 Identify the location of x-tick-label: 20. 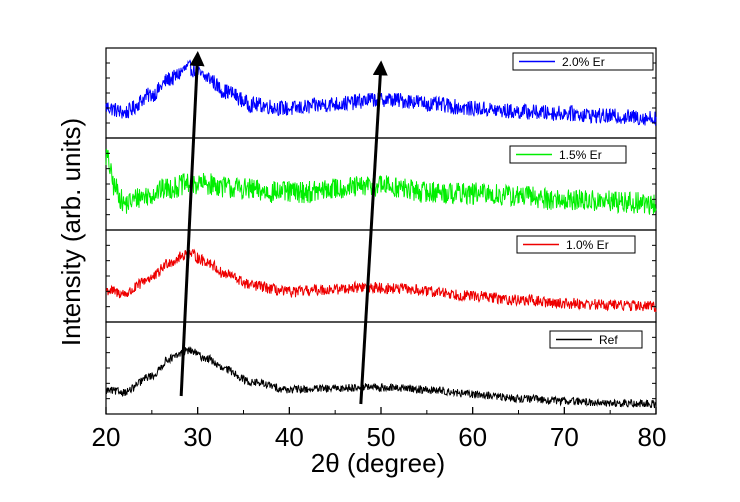
(106, 437).